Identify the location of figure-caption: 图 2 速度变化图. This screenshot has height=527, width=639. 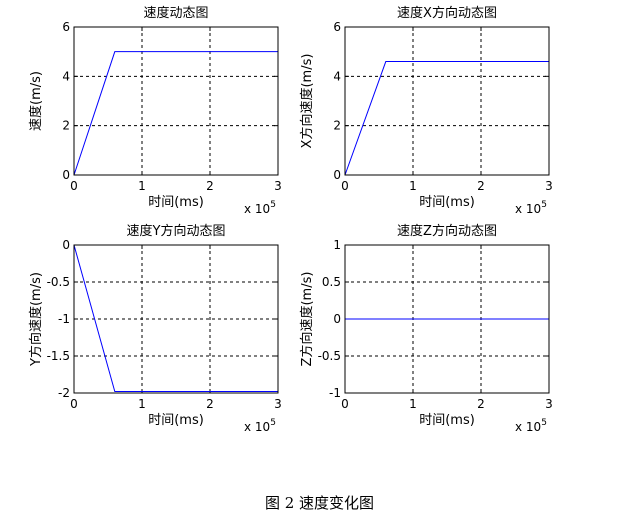
(319, 503).